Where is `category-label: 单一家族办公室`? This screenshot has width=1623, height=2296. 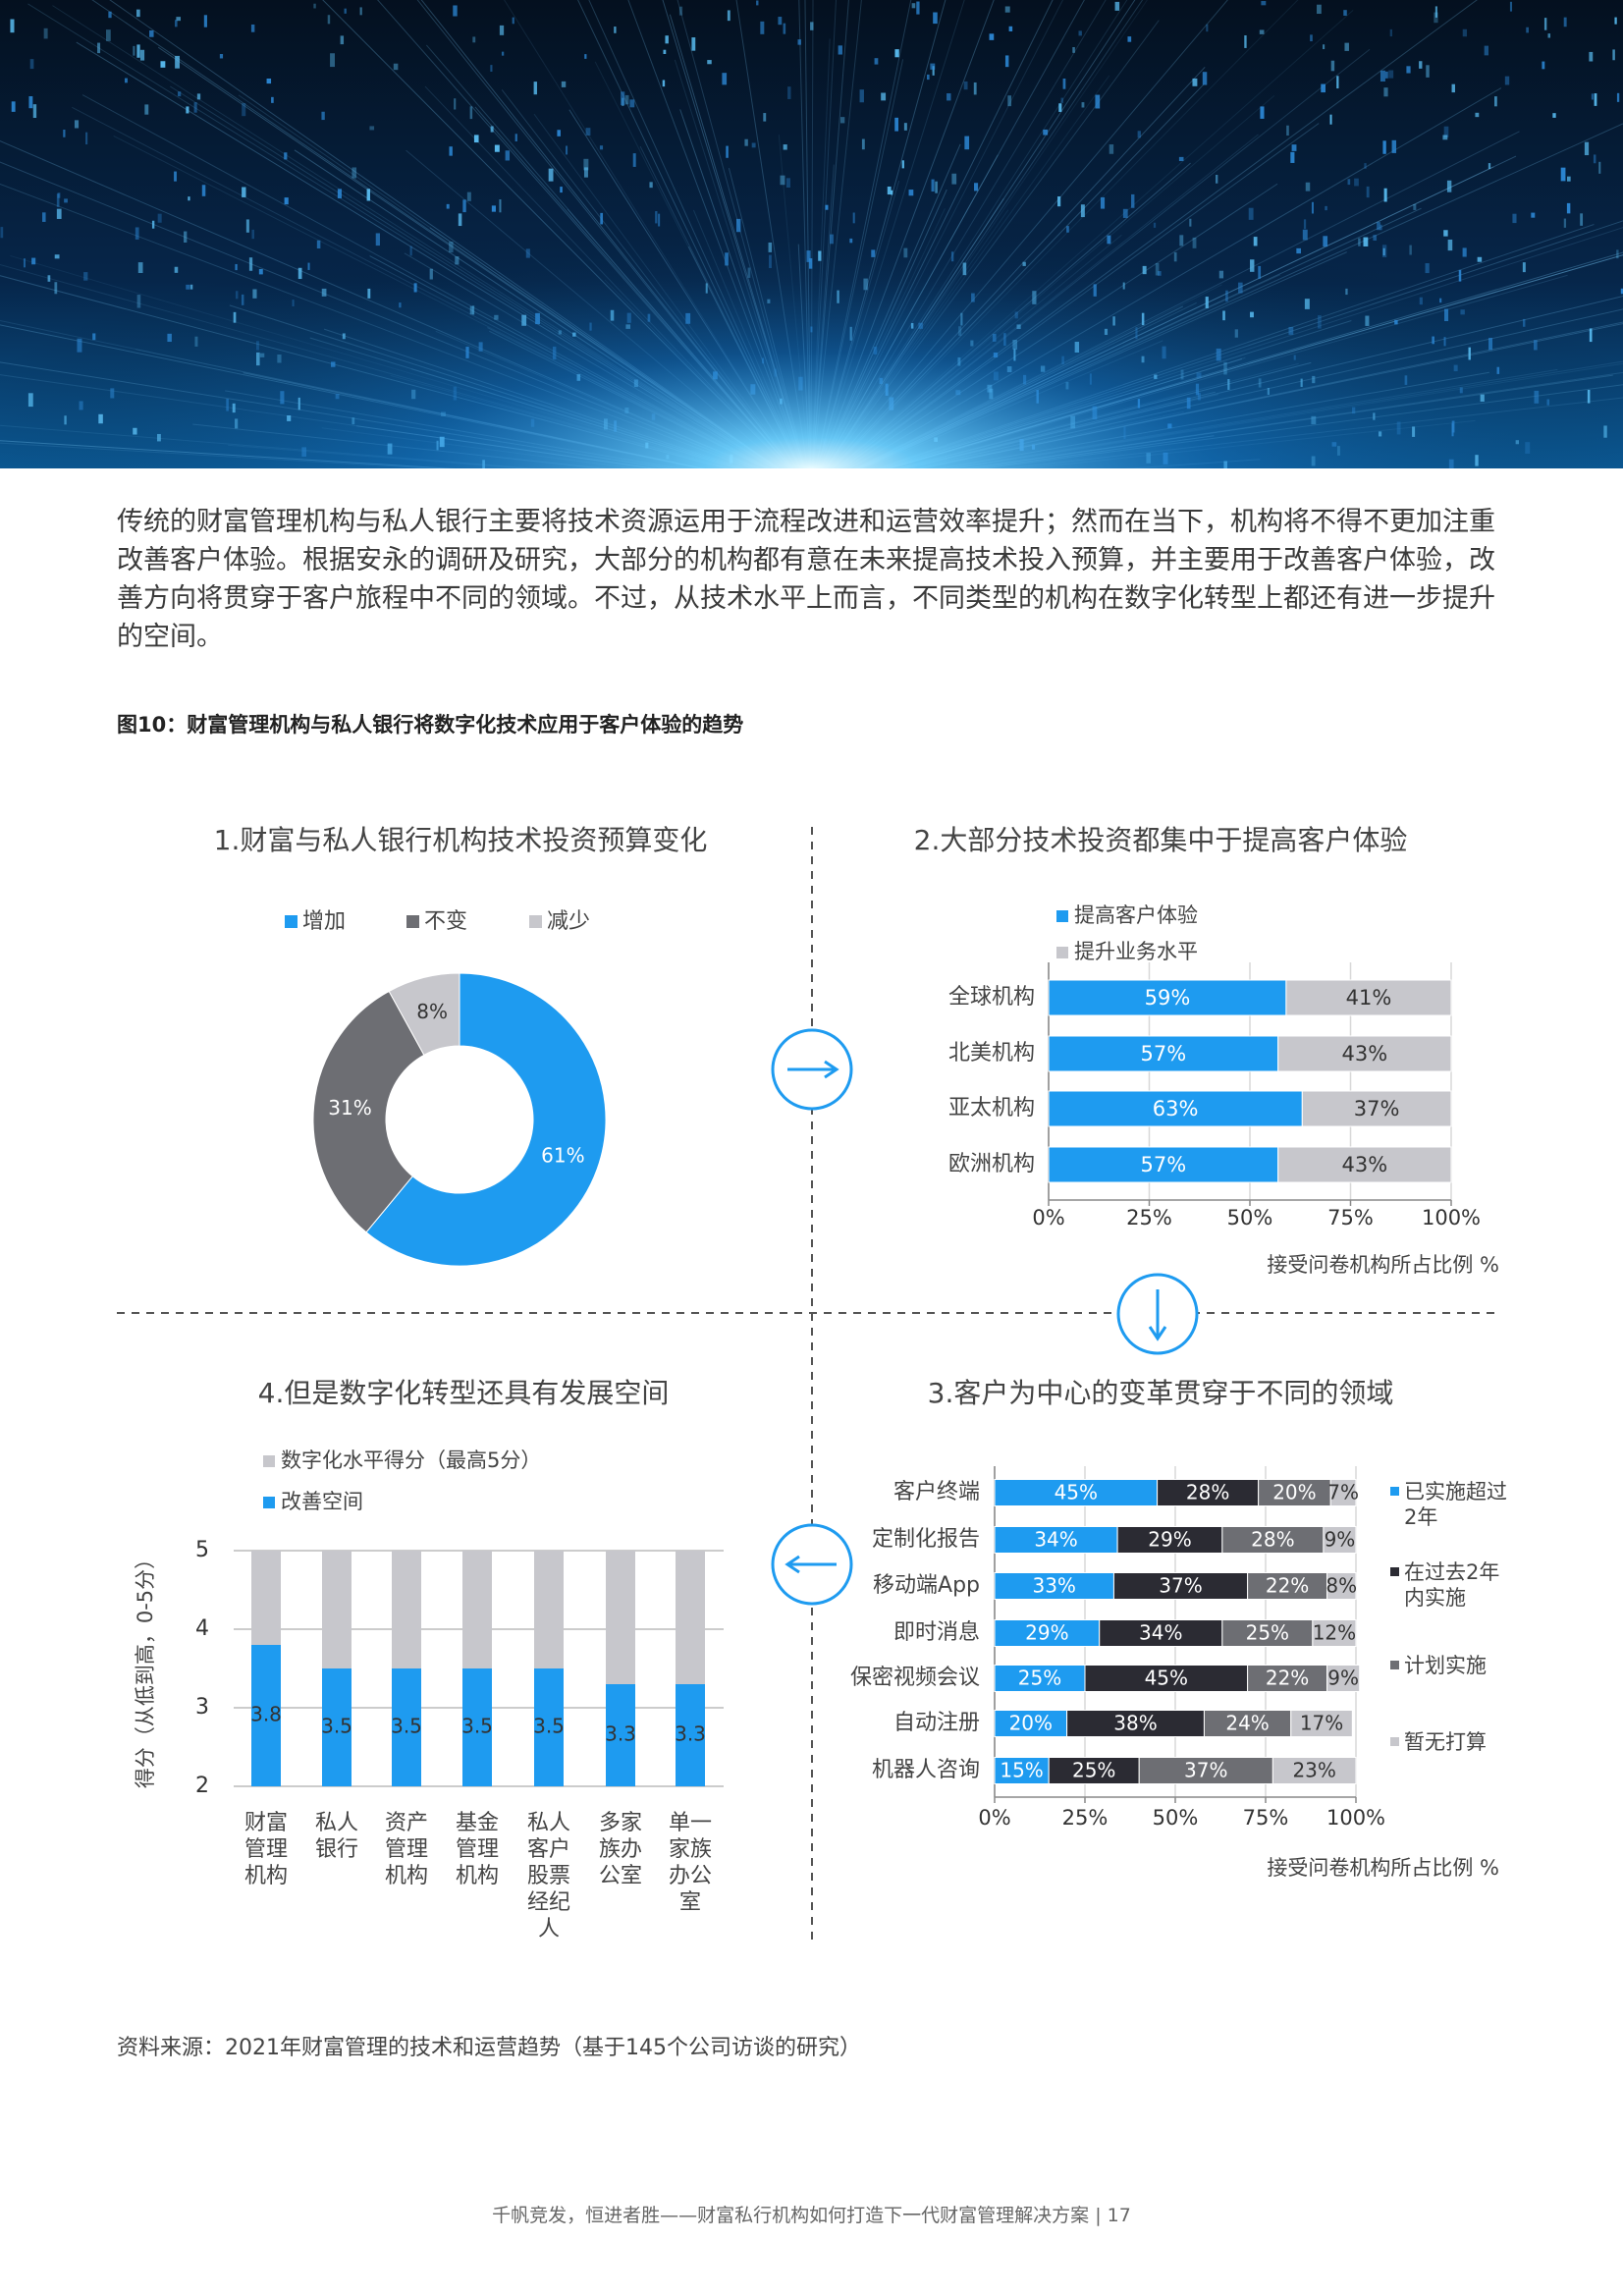 category-label: 单一家族办公室 is located at coordinates (690, 1863).